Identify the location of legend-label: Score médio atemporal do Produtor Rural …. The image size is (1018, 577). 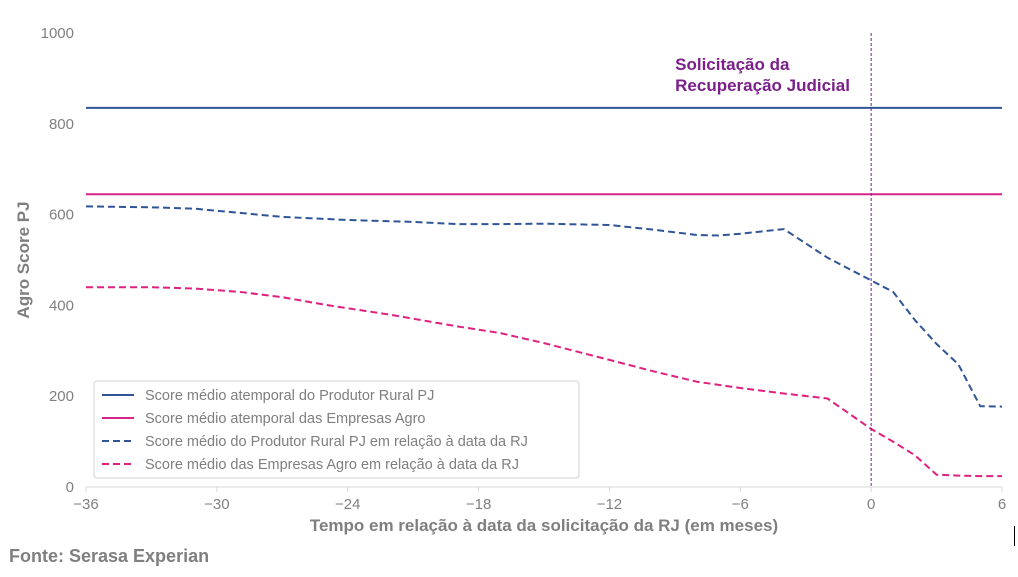
(289, 396).